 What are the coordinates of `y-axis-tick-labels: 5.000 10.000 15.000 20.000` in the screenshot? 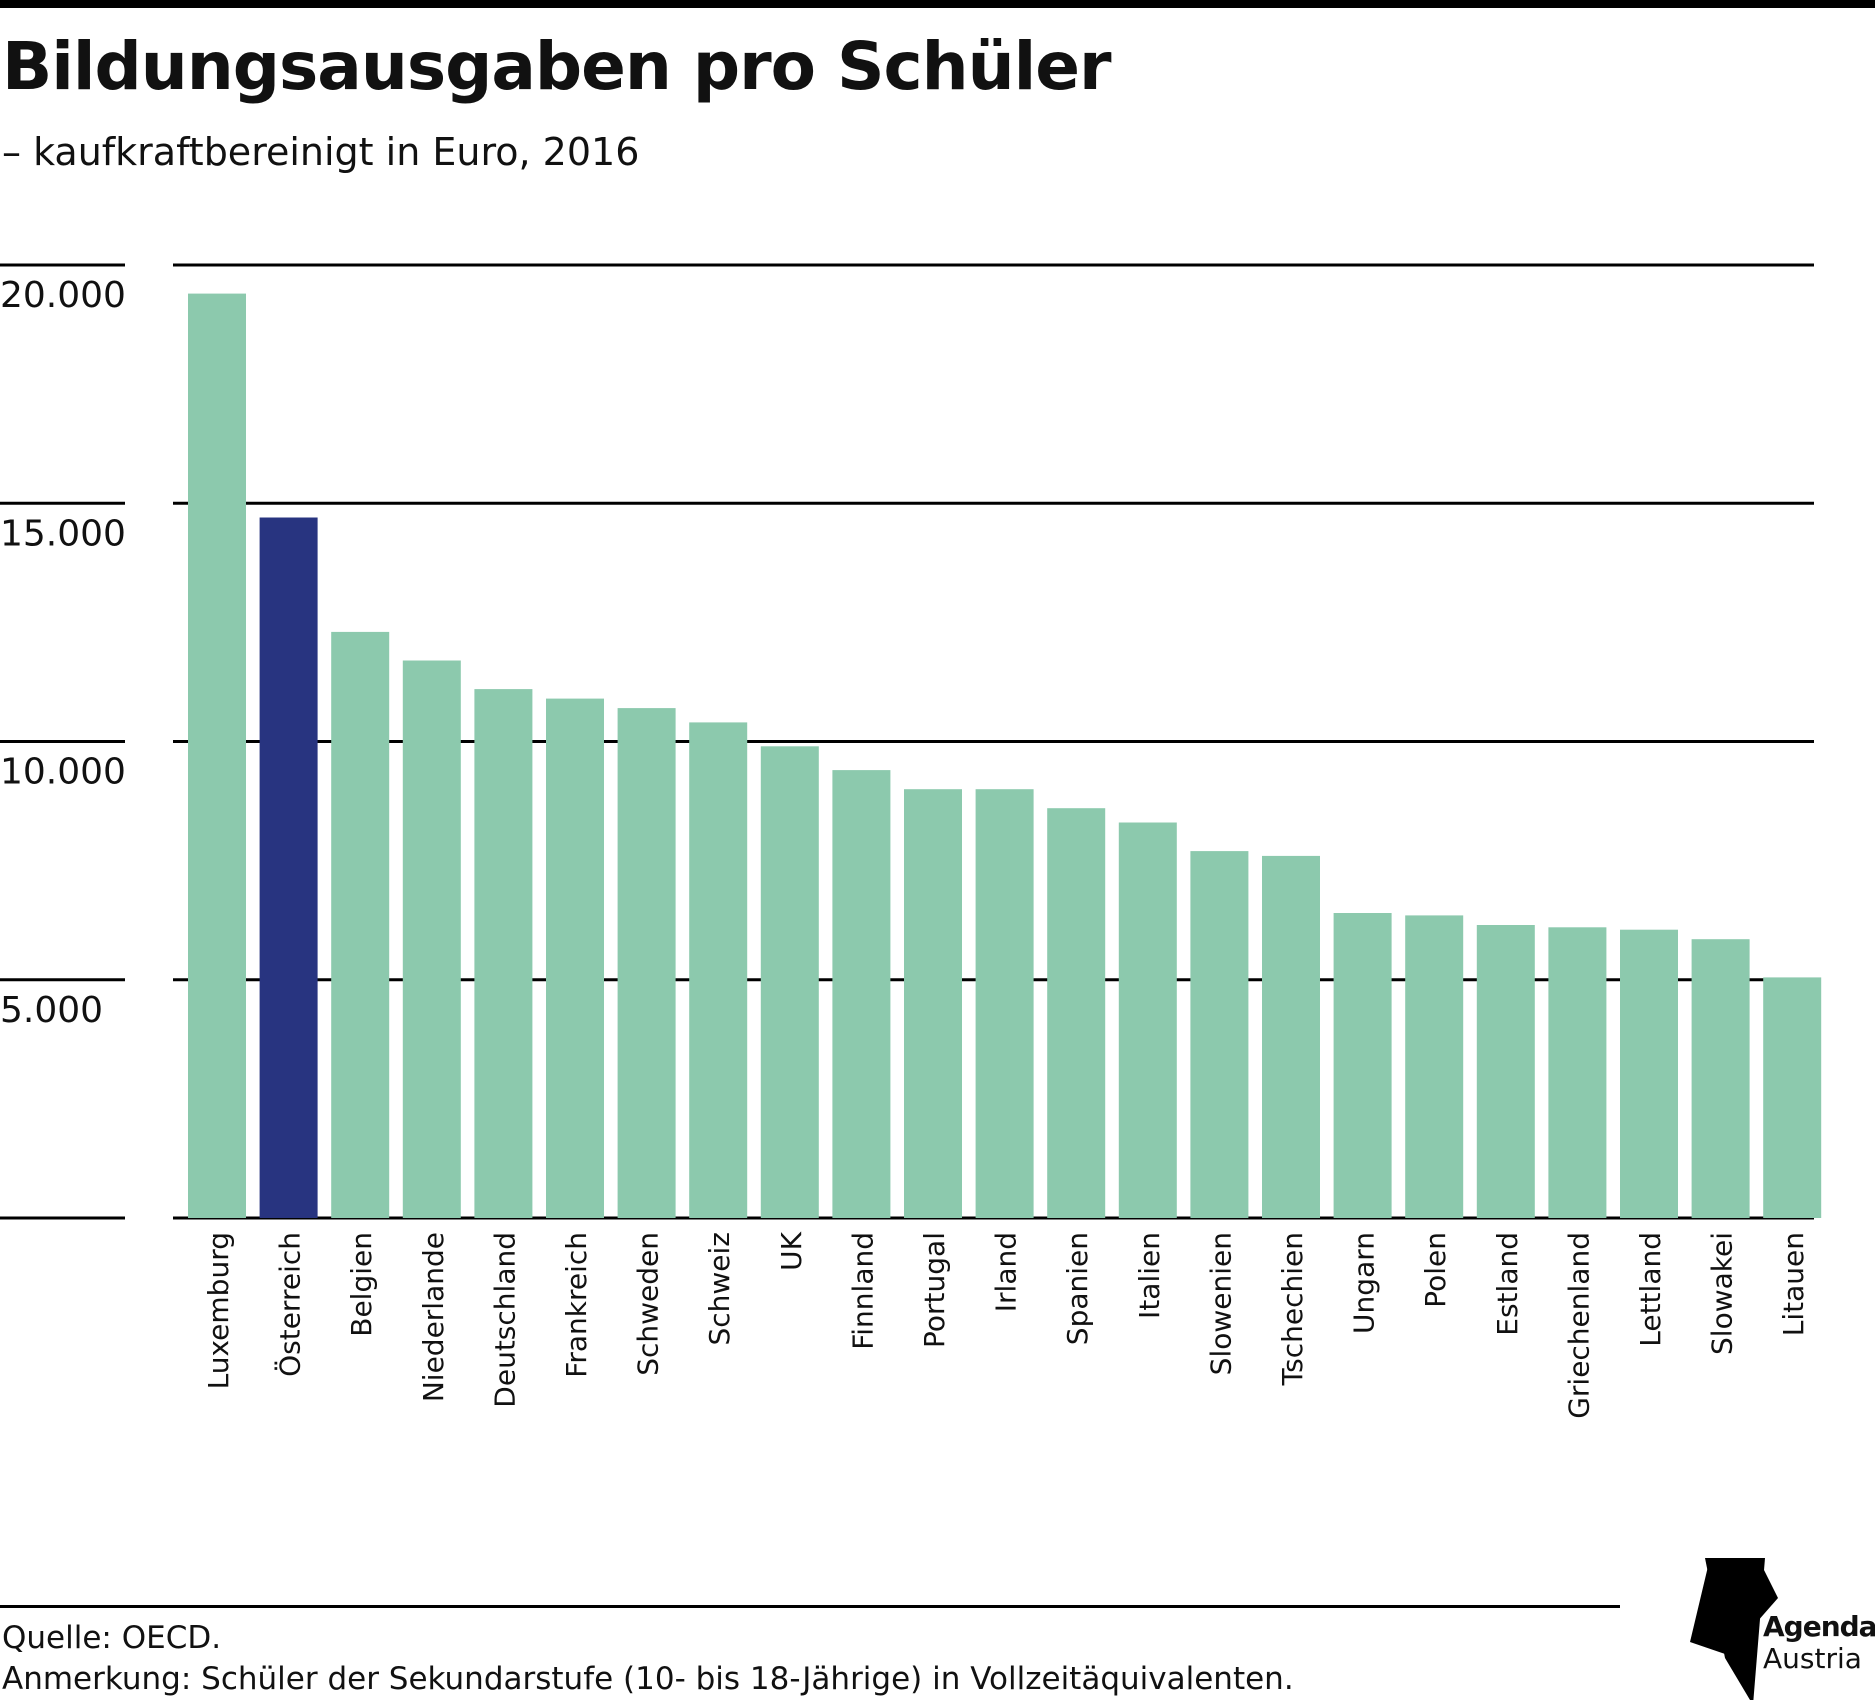 It's located at (63, 653).